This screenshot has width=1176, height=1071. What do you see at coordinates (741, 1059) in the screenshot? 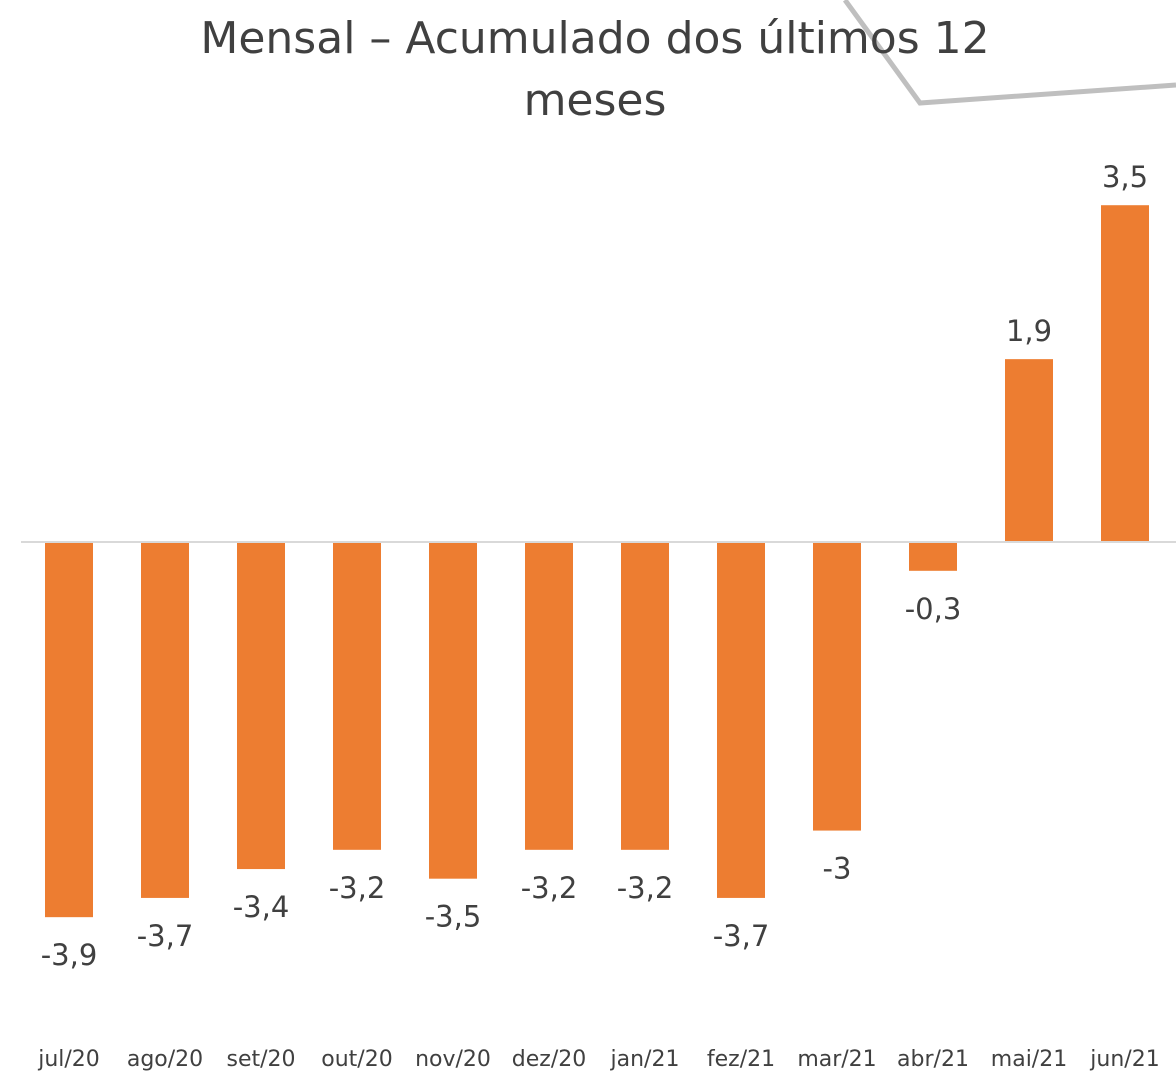
I see `x-tick-label: fez/21` at bounding box center [741, 1059].